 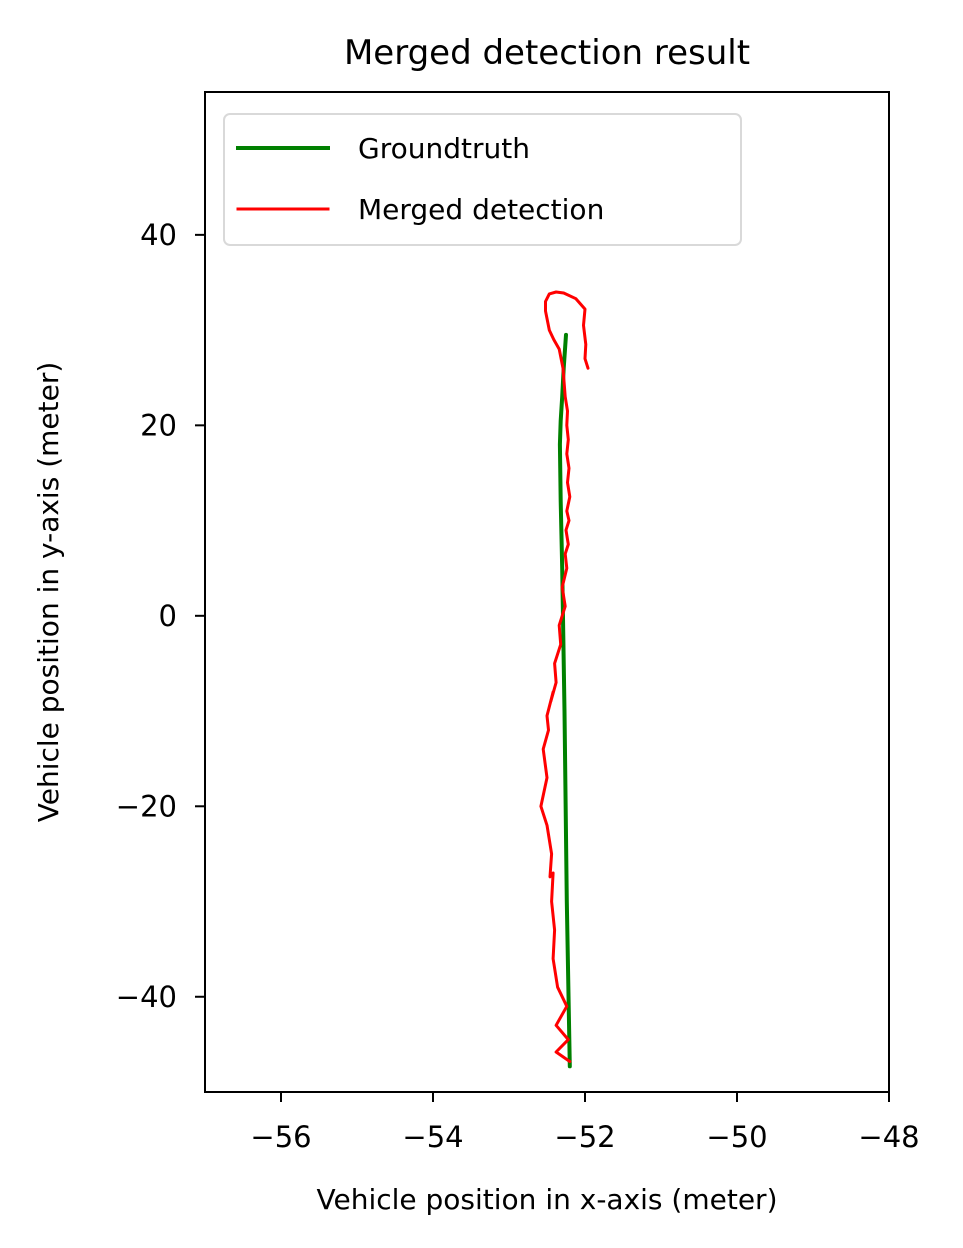 What do you see at coordinates (280, 1137) in the screenshot?
I see `x-tick-label: −56` at bounding box center [280, 1137].